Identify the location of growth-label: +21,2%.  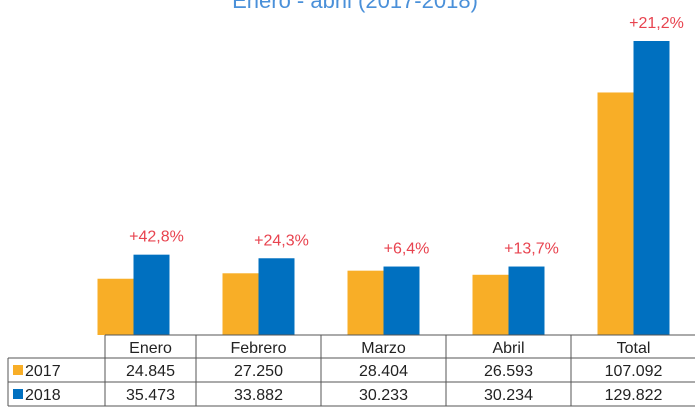
(656, 23).